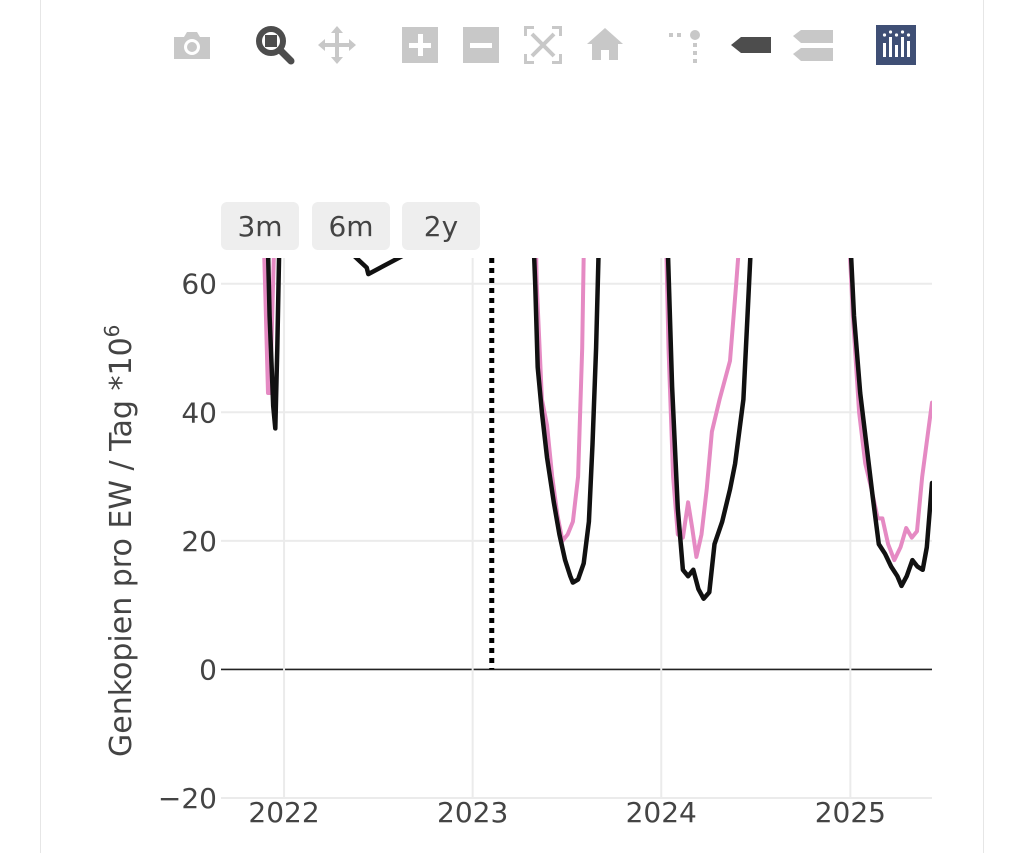  I want to click on y-tick-label: 0, so click(208, 669).